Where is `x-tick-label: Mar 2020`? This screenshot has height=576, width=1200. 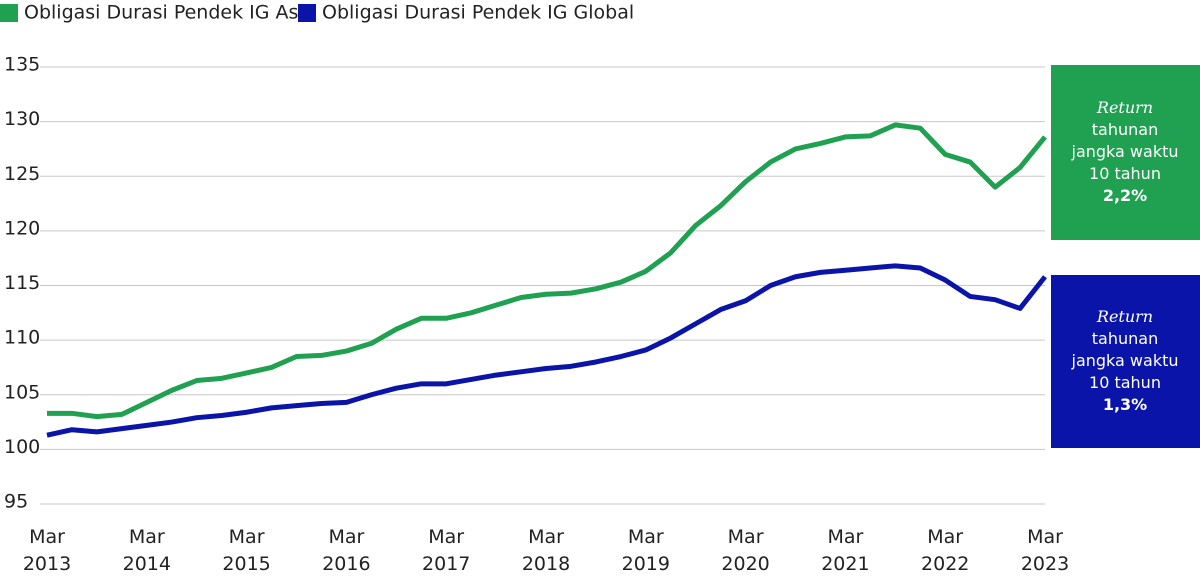 x-tick-label: Mar 2020 is located at coordinates (745, 550).